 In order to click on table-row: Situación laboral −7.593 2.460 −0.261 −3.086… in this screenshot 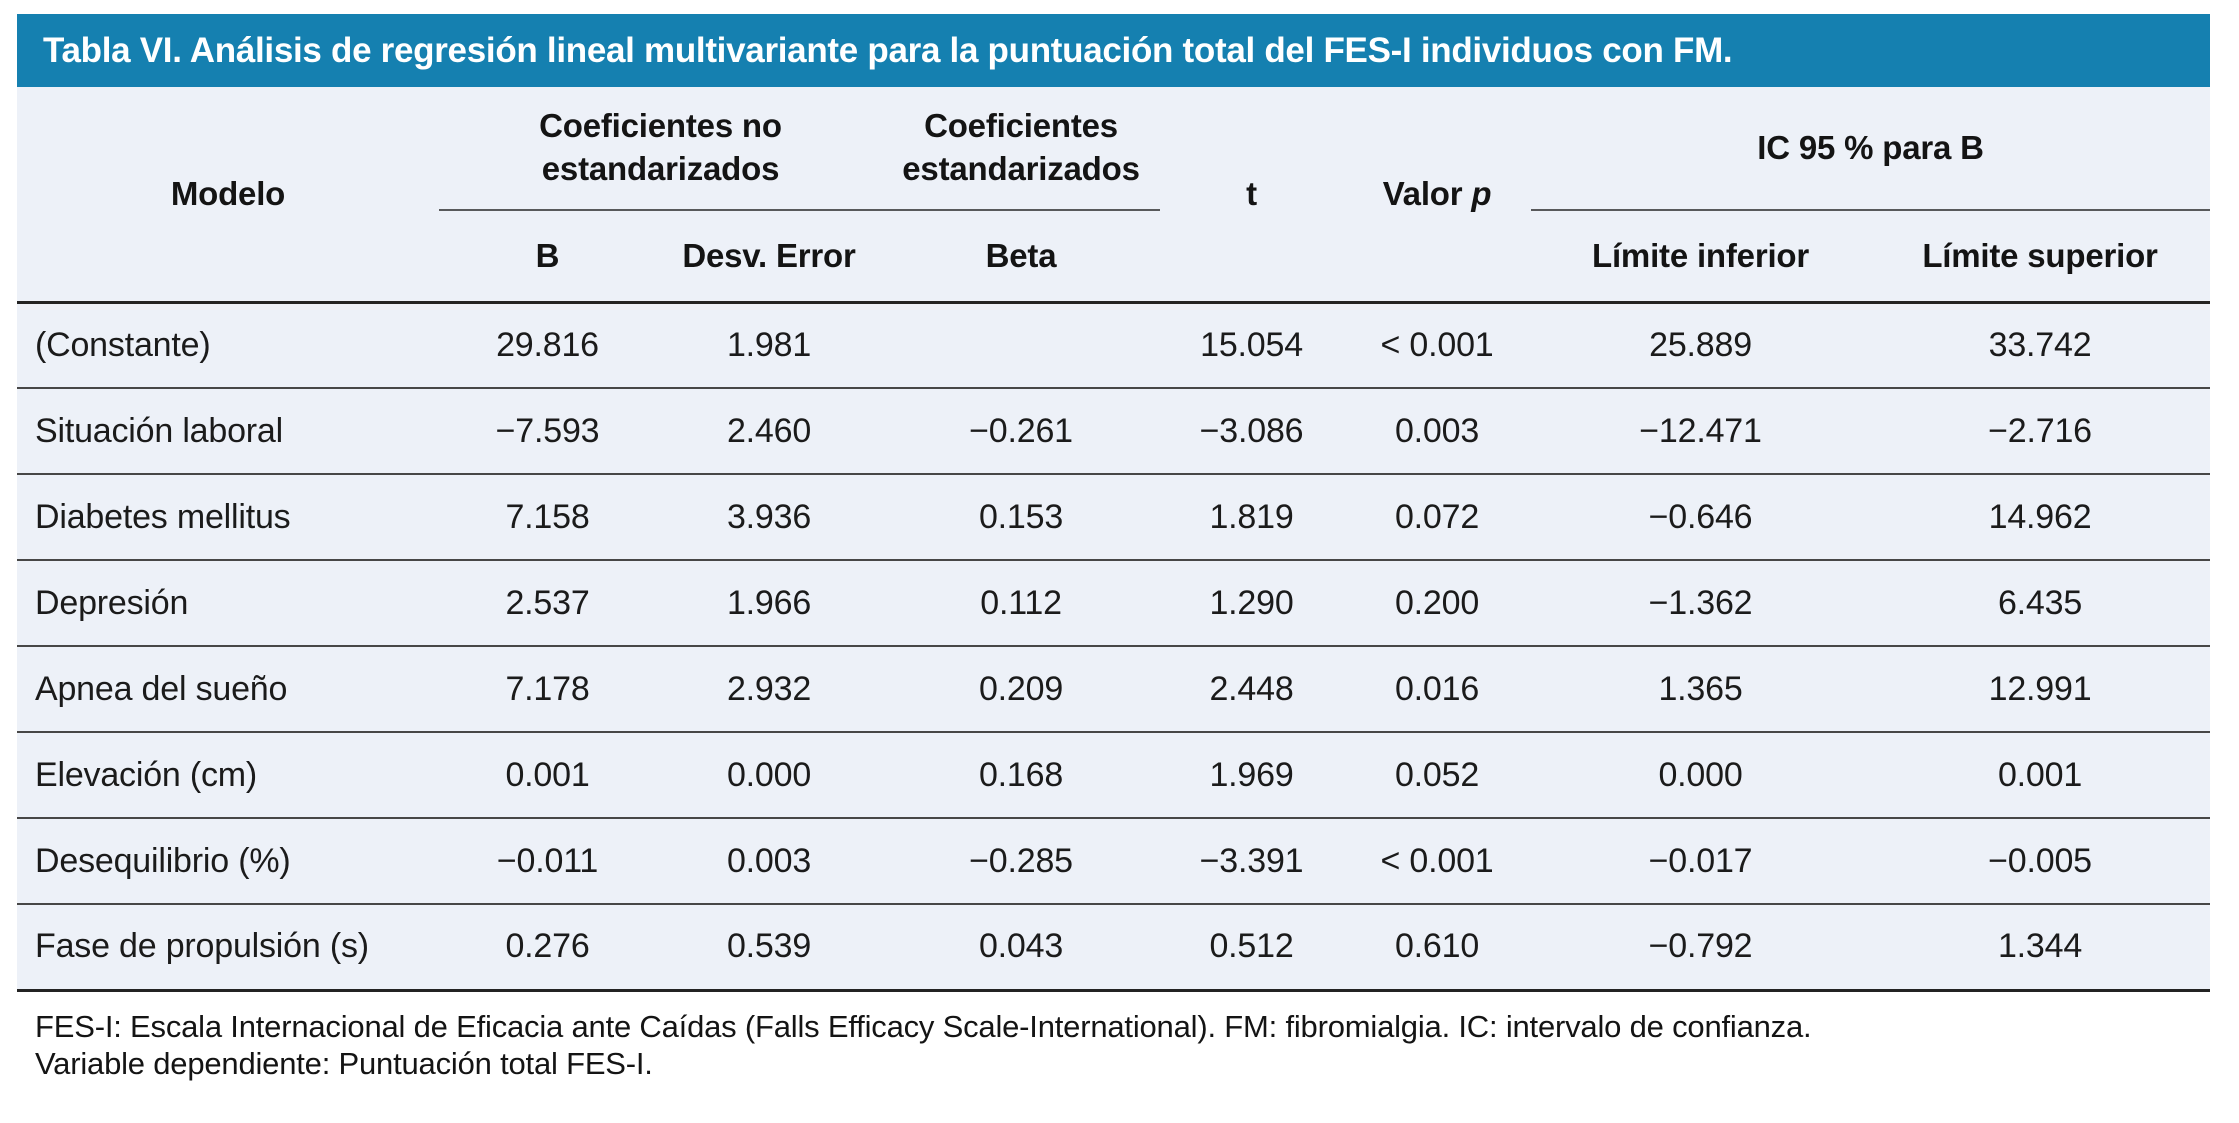, I will do `click(1114, 430)`.